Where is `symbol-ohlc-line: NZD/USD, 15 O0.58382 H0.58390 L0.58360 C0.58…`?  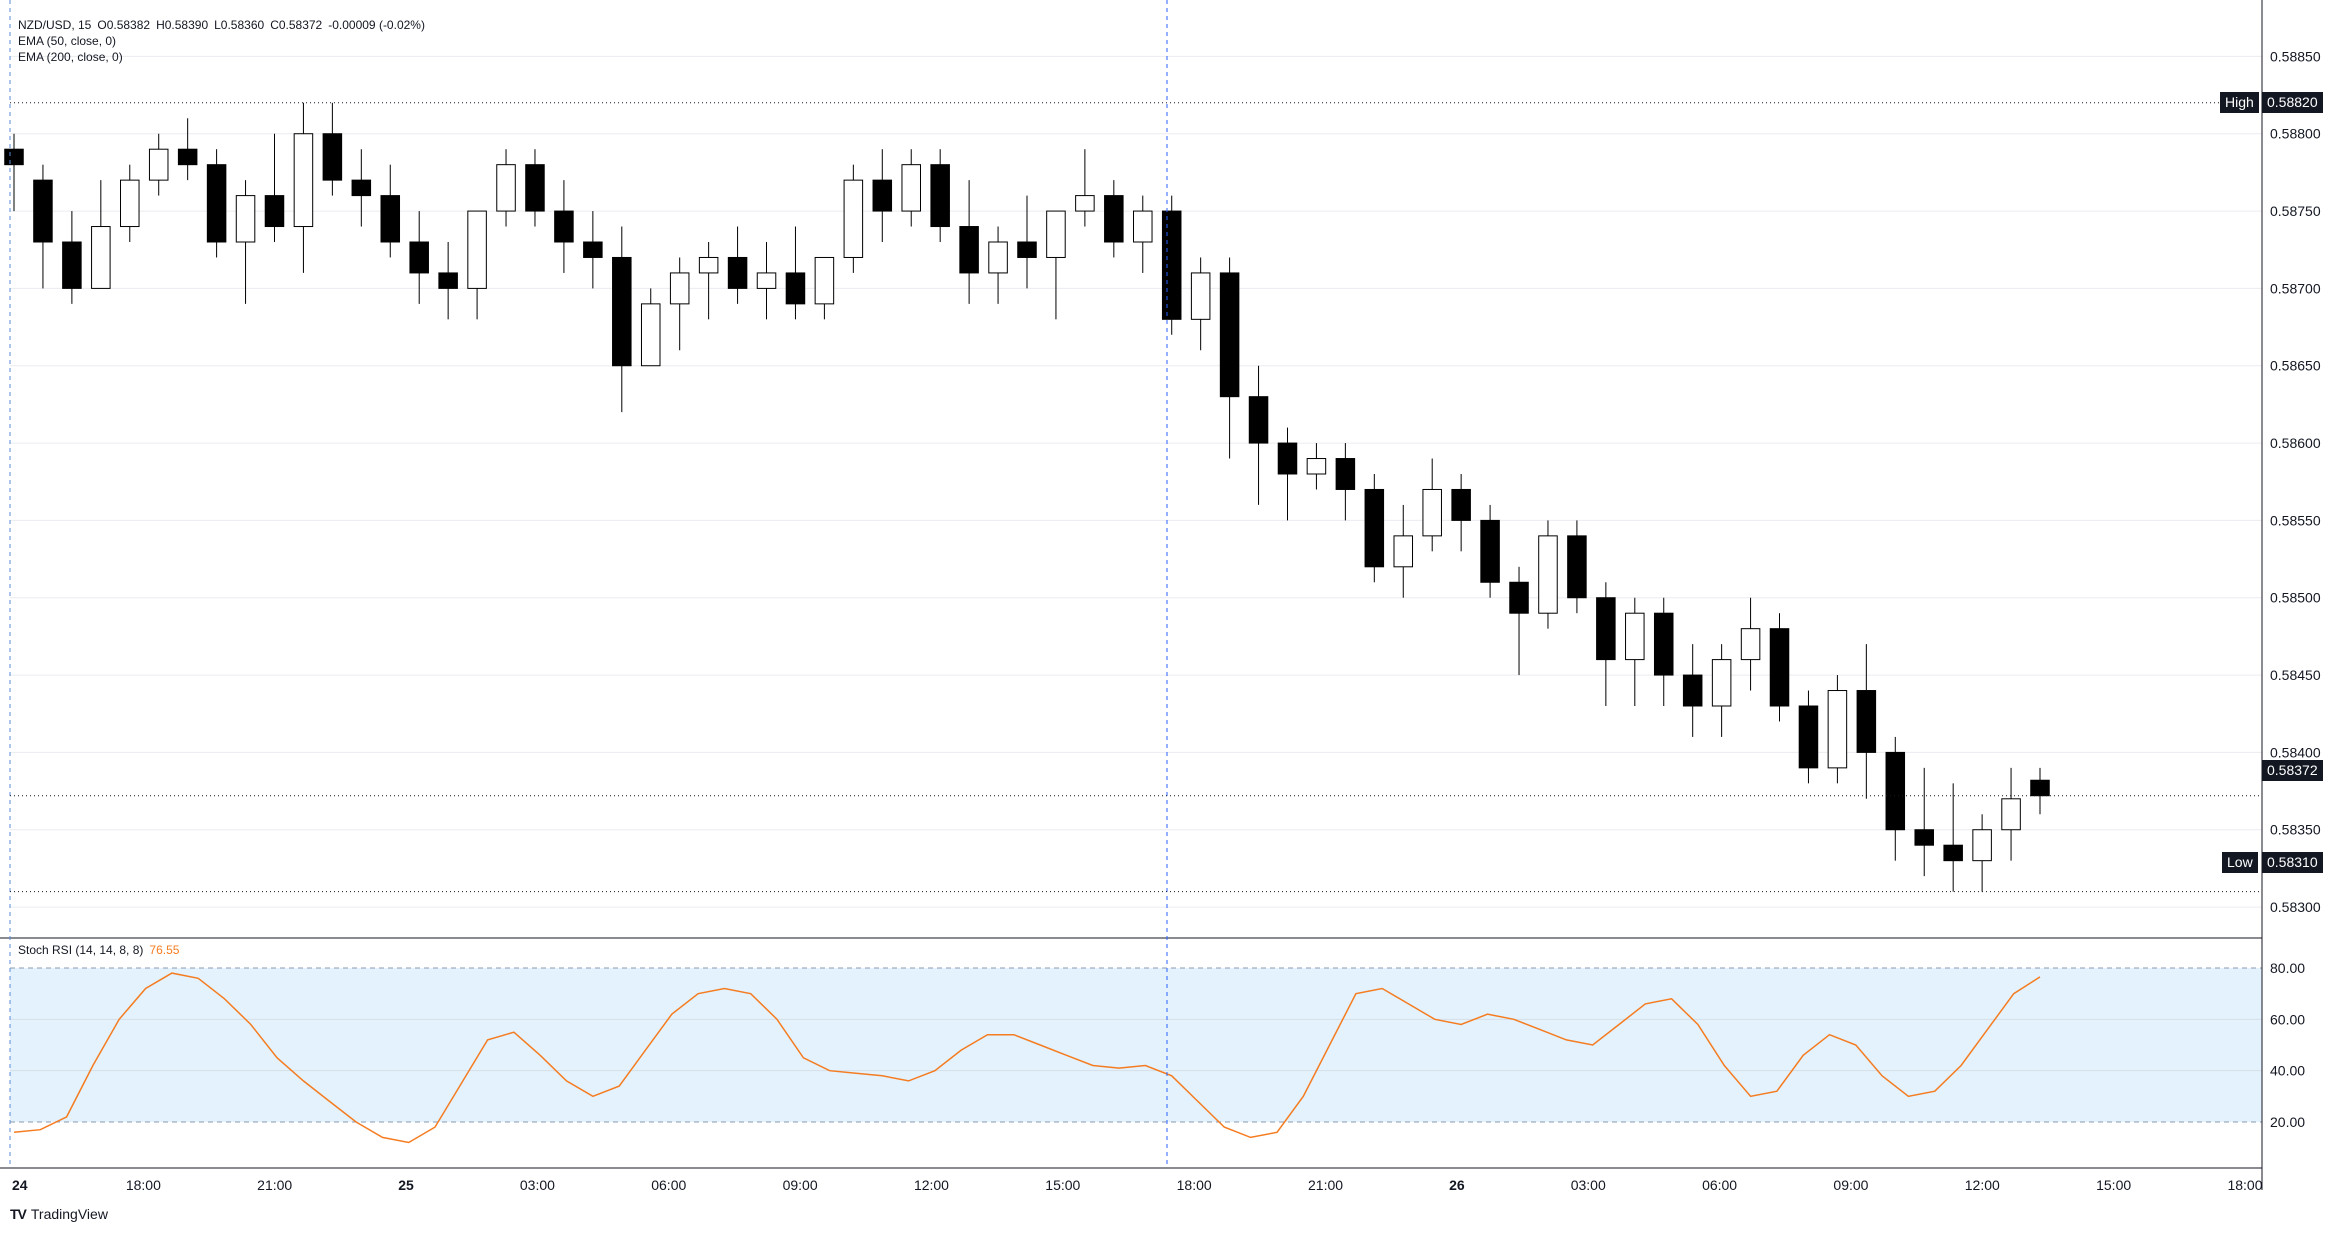 symbol-ohlc-line: NZD/USD, 15 O0.58382 H0.58390 L0.58360 C0.58… is located at coordinates (224, 25).